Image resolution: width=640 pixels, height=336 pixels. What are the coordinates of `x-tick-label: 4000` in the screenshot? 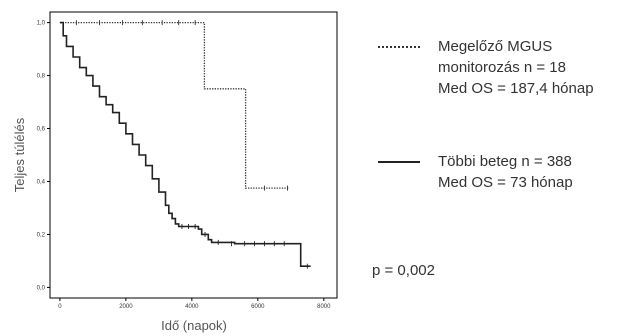 It's located at (192, 307).